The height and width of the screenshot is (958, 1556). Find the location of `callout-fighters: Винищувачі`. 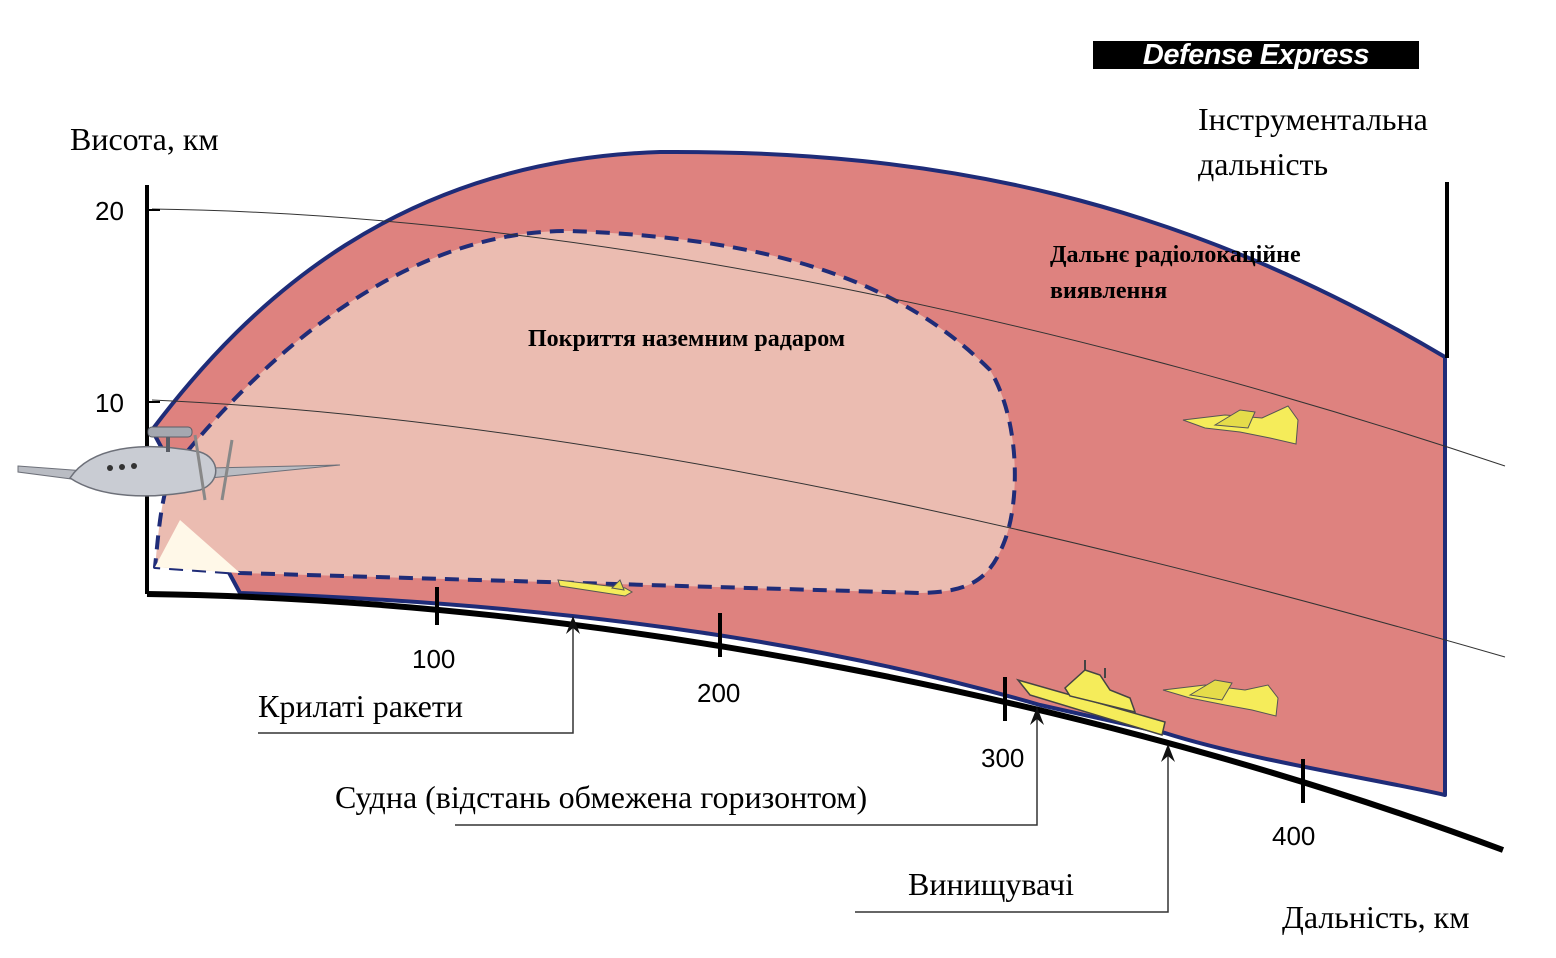

callout-fighters: Винищувачі is located at coordinates (991, 884).